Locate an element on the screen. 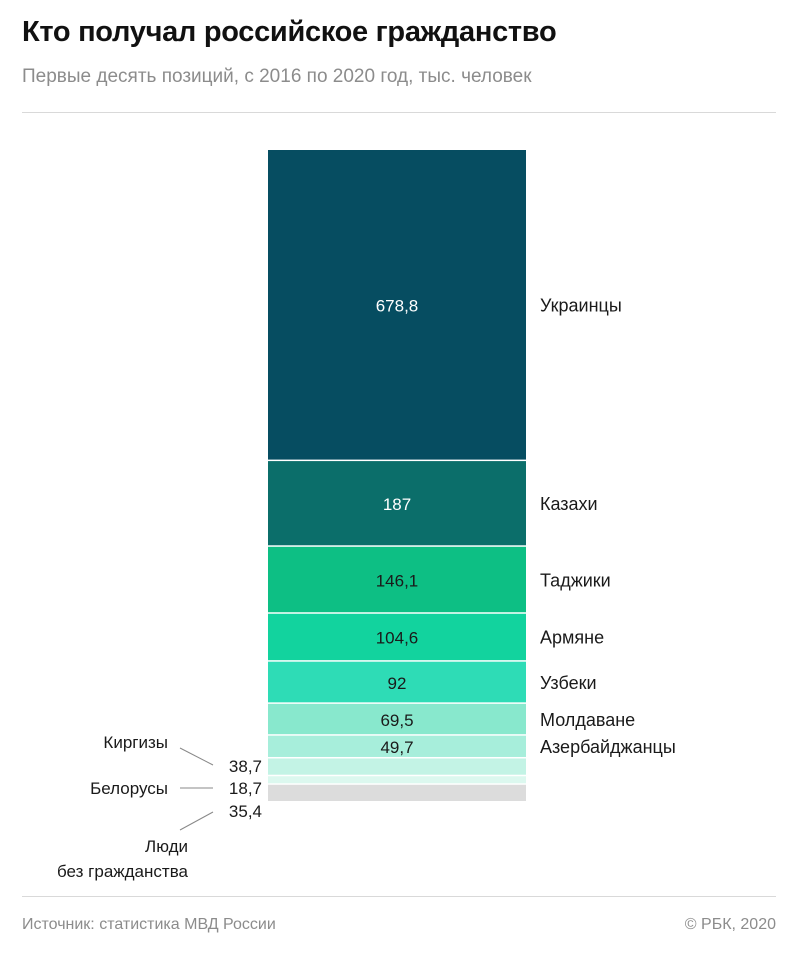  category-label-10: Люди is located at coordinates (166, 846).